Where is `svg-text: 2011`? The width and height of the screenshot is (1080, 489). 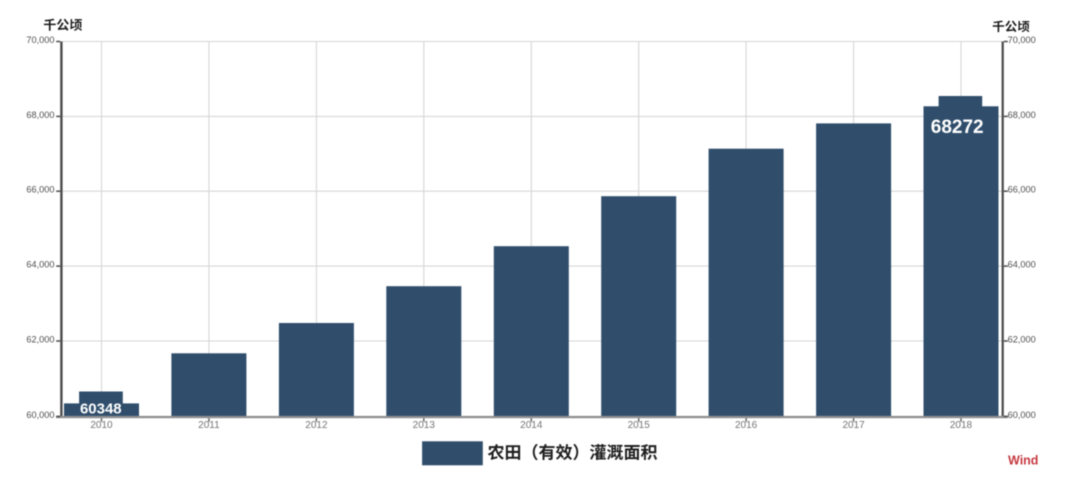 svg-text: 2011 is located at coordinates (209, 425).